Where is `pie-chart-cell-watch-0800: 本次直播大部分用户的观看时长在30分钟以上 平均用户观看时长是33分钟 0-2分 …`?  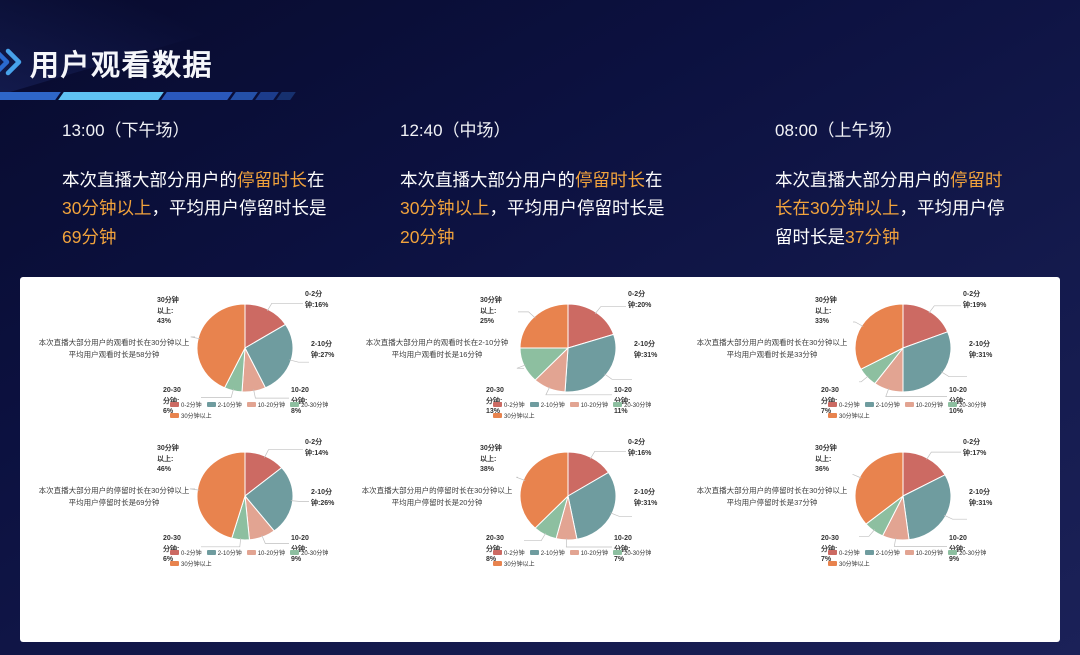 pie-chart-cell-watch-0800: 本次直播大部分用户的观看时长在30分钟以上 平均用户观看时长是33分钟 0-2分 … is located at coordinates (852, 354).